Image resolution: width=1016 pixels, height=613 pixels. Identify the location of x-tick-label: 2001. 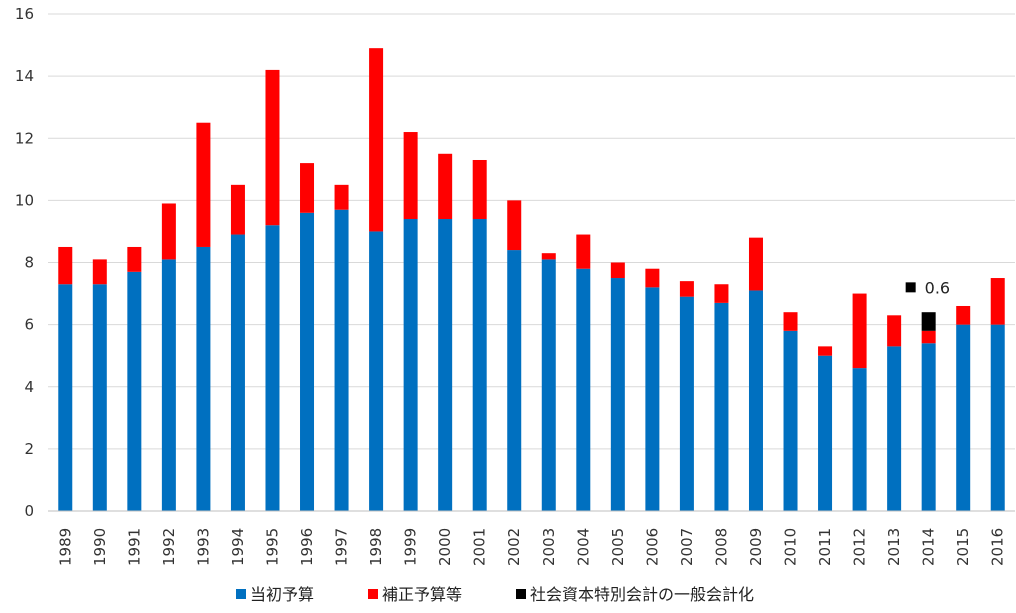
(480, 547).